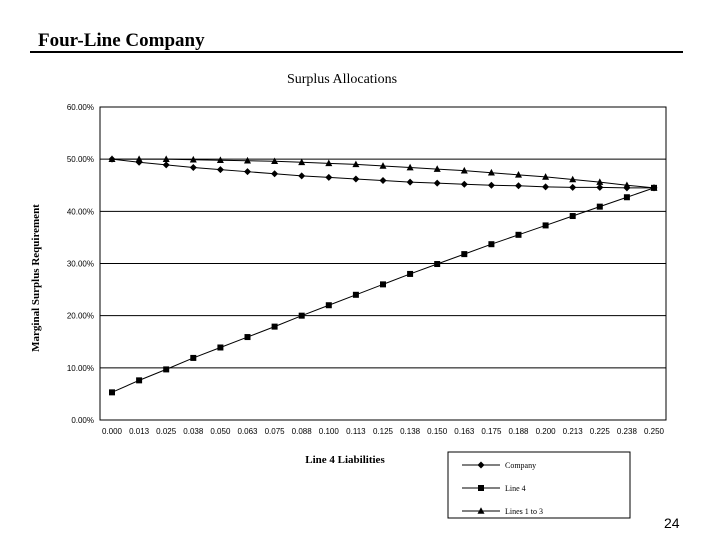  Describe the element at coordinates (80, 159) in the screenshot. I see `y-tick-label: 50.00%` at that location.